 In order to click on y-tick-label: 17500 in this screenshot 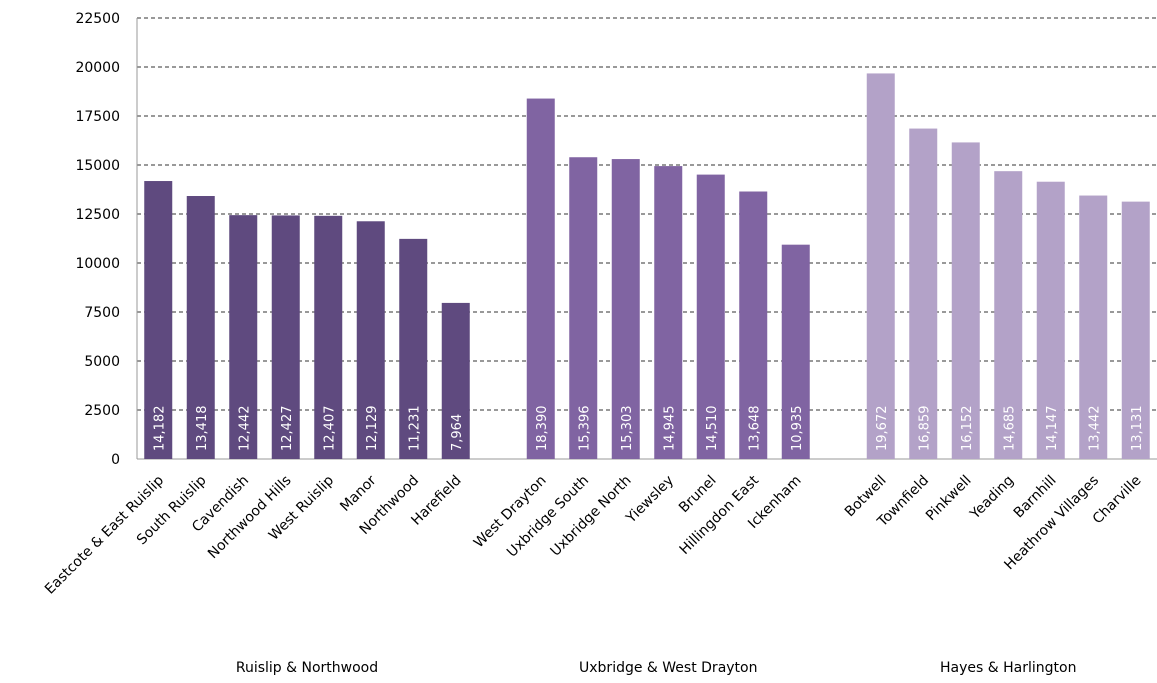, I will do `click(97, 117)`.